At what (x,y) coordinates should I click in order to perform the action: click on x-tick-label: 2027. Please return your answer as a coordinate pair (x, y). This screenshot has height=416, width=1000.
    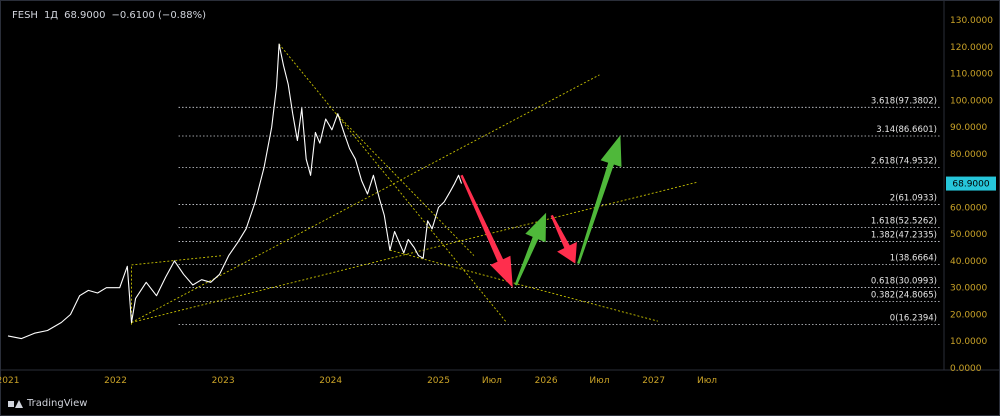
    Looking at the image, I should click on (653, 381).